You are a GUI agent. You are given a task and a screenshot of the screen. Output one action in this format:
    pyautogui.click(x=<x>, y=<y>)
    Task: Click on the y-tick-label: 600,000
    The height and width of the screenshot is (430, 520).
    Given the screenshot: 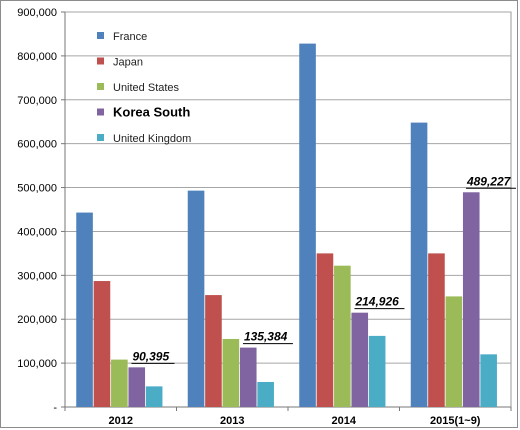 What is the action you would take?
    pyautogui.click(x=37, y=145)
    